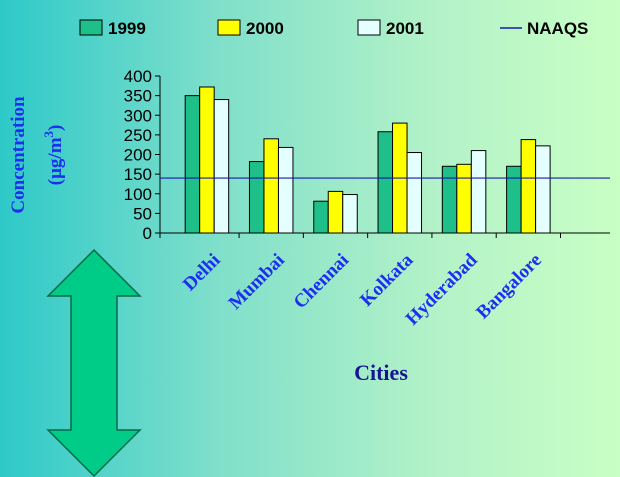 The width and height of the screenshot is (620, 477). What do you see at coordinates (37, 155) in the screenshot?
I see `y-axis-title: Concentration (µg/m3)` at bounding box center [37, 155].